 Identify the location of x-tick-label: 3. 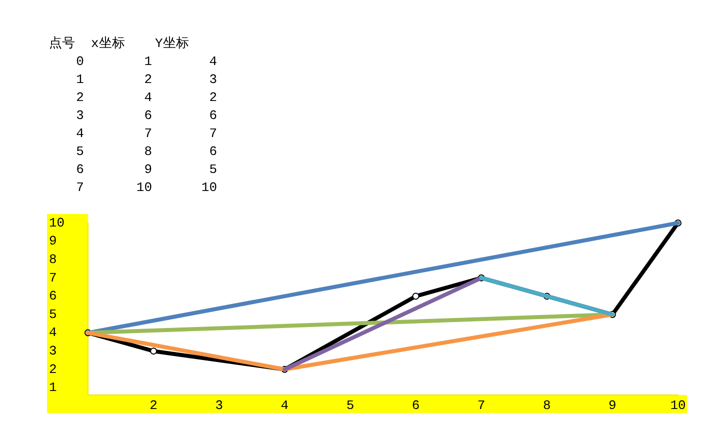
(219, 406).